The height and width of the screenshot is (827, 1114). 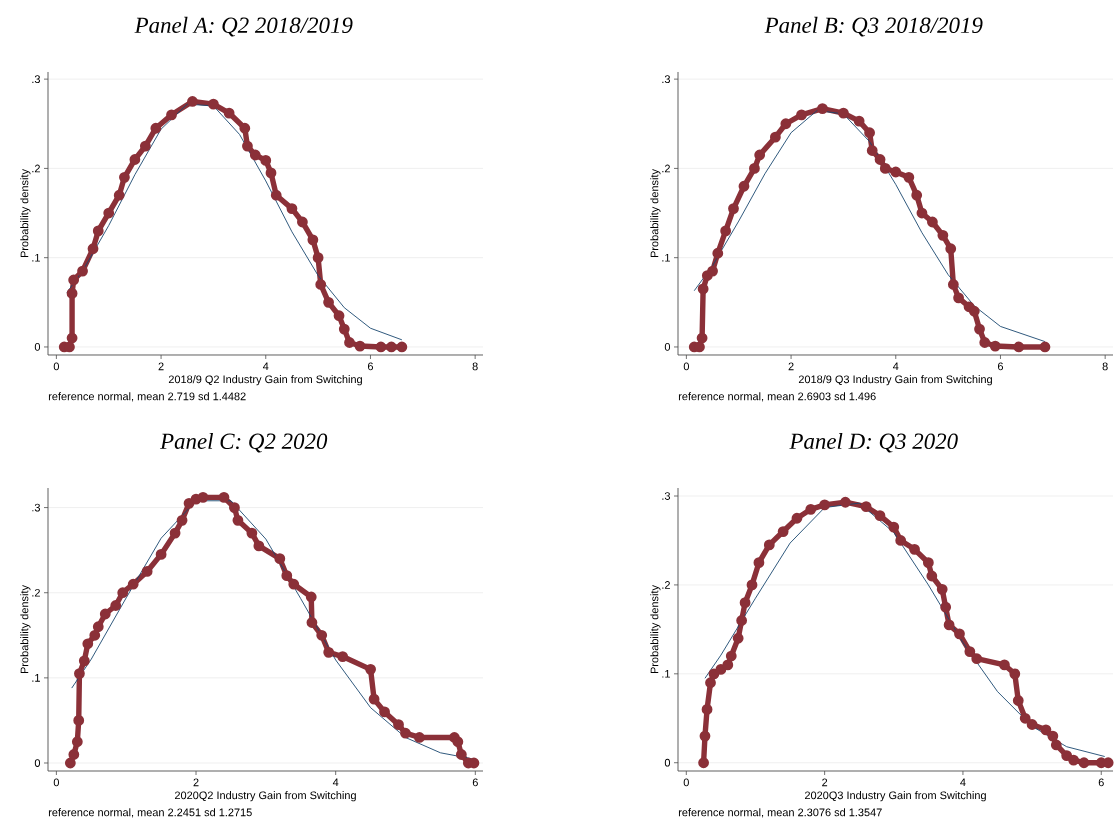 I want to click on x-axis-title: 2018/9 Q3 Industry Gain from Switching, so click(x=895, y=380).